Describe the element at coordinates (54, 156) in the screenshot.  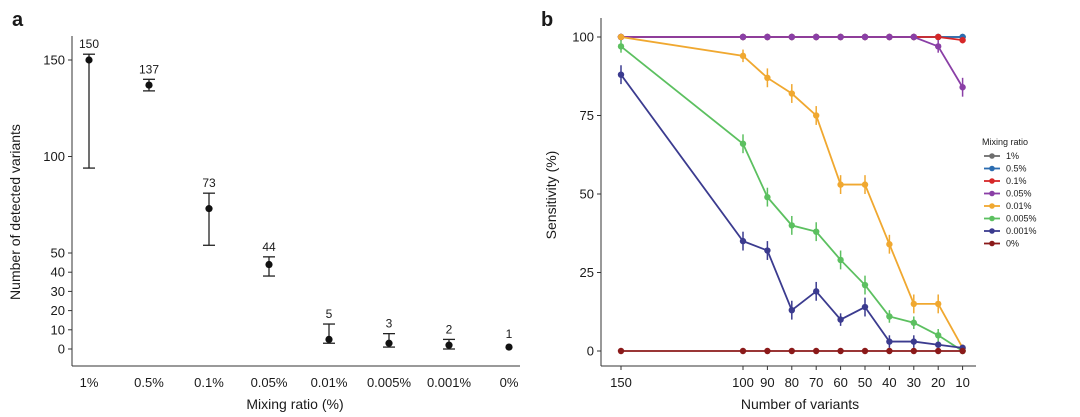
I see `panel-a-y-tick-label: 100` at that location.